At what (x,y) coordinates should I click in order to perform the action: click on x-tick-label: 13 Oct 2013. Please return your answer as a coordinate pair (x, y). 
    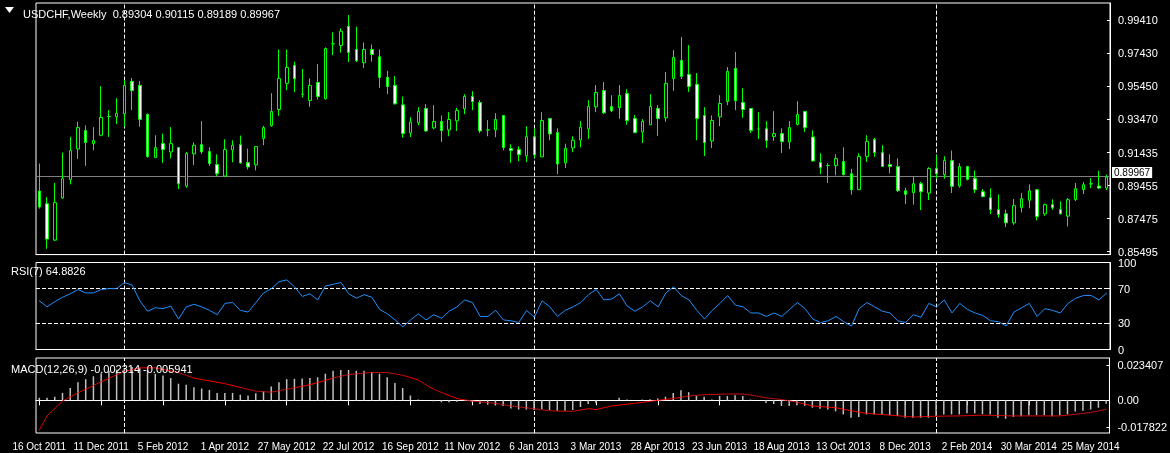
    Looking at the image, I should click on (843, 446).